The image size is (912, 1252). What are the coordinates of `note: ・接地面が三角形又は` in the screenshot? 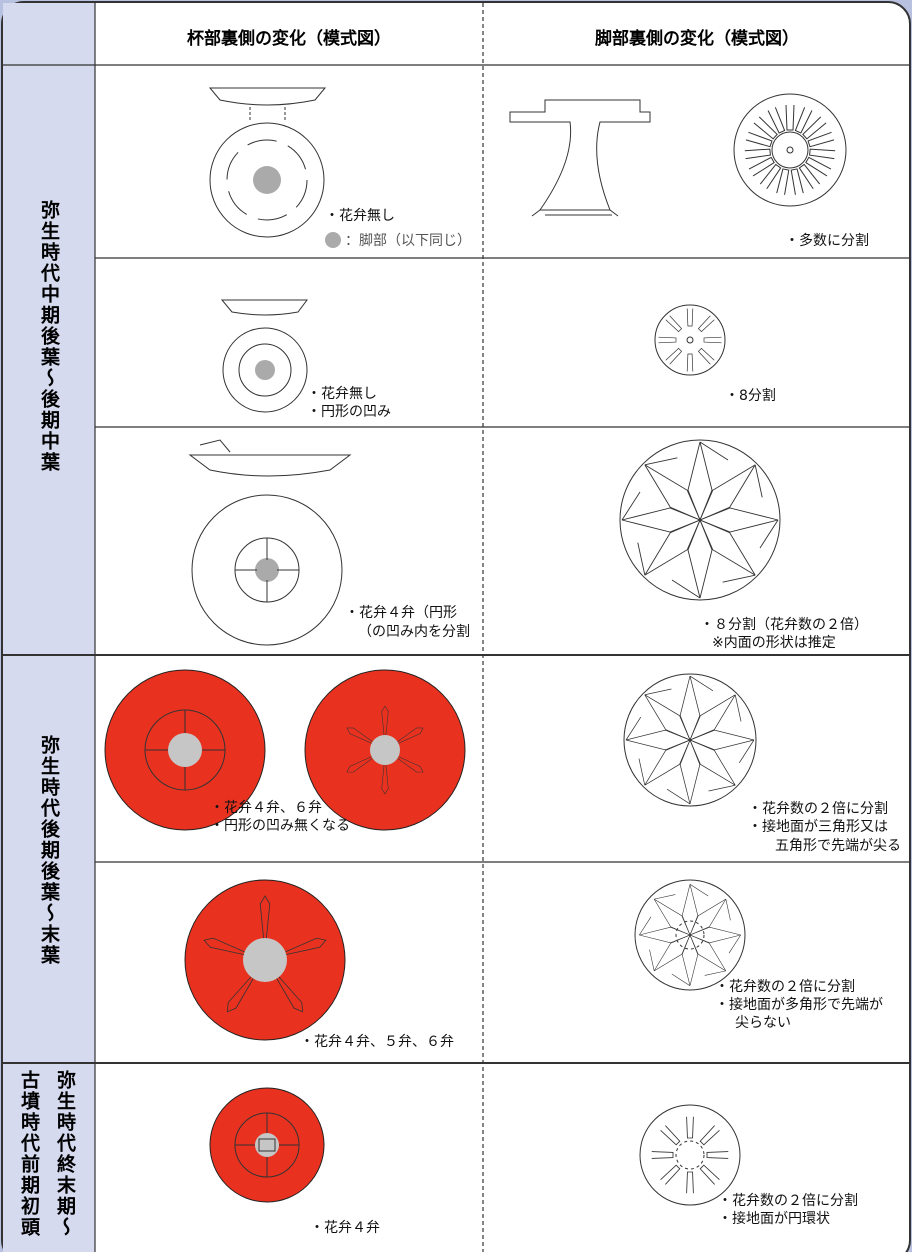 It's located at (818, 827).